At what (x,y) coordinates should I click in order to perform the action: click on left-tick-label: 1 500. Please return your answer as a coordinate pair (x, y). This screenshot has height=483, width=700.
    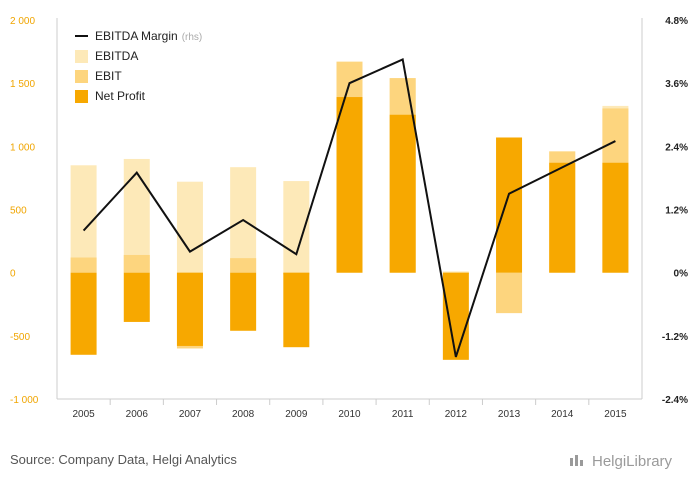
    Looking at the image, I should click on (22, 84).